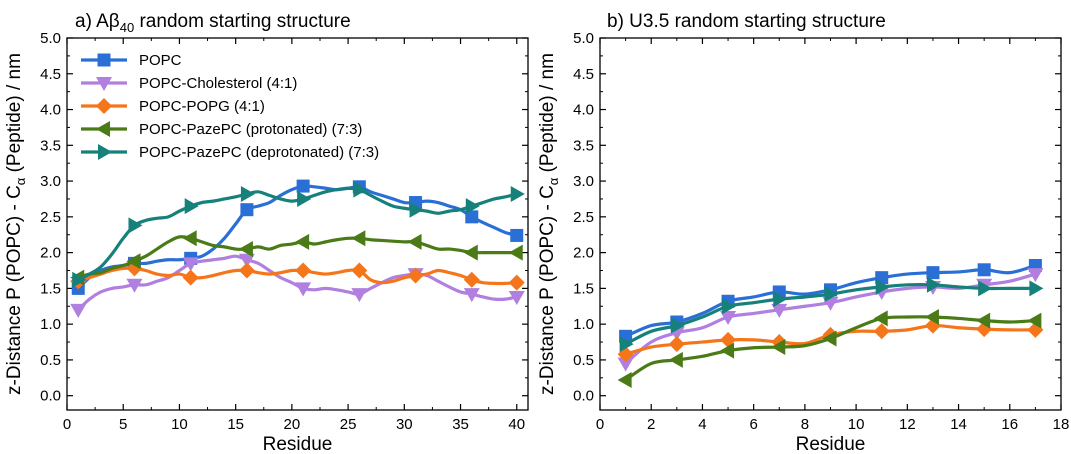 This screenshot has width=1071, height=454. I want to click on y-tick-label: 2.0, so click(583, 253).